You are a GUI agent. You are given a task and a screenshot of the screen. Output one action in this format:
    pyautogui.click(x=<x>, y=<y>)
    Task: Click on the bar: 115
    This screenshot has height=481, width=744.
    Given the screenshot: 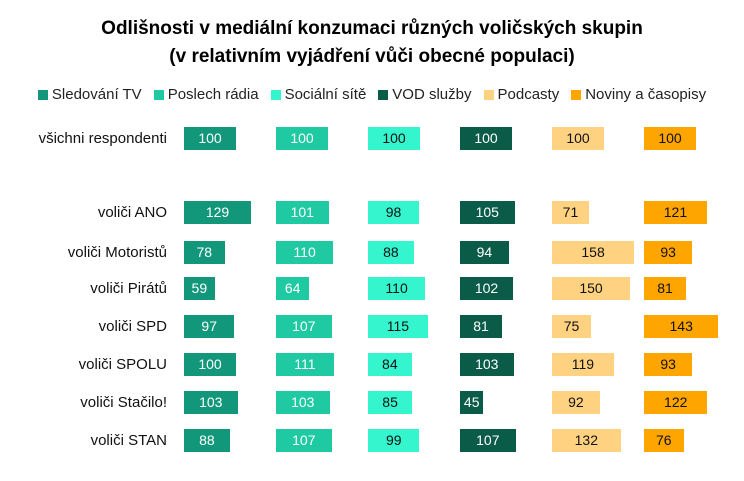 What is the action you would take?
    pyautogui.click(x=398, y=326)
    